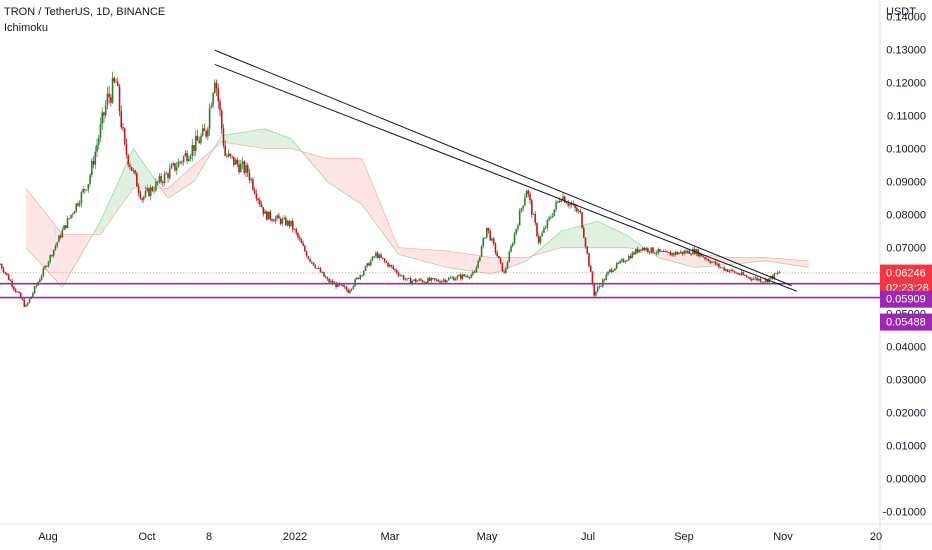  Describe the element at coordinates (906, 216) in the screenshot. I see `y-tick-label: 0.08000` at that location.